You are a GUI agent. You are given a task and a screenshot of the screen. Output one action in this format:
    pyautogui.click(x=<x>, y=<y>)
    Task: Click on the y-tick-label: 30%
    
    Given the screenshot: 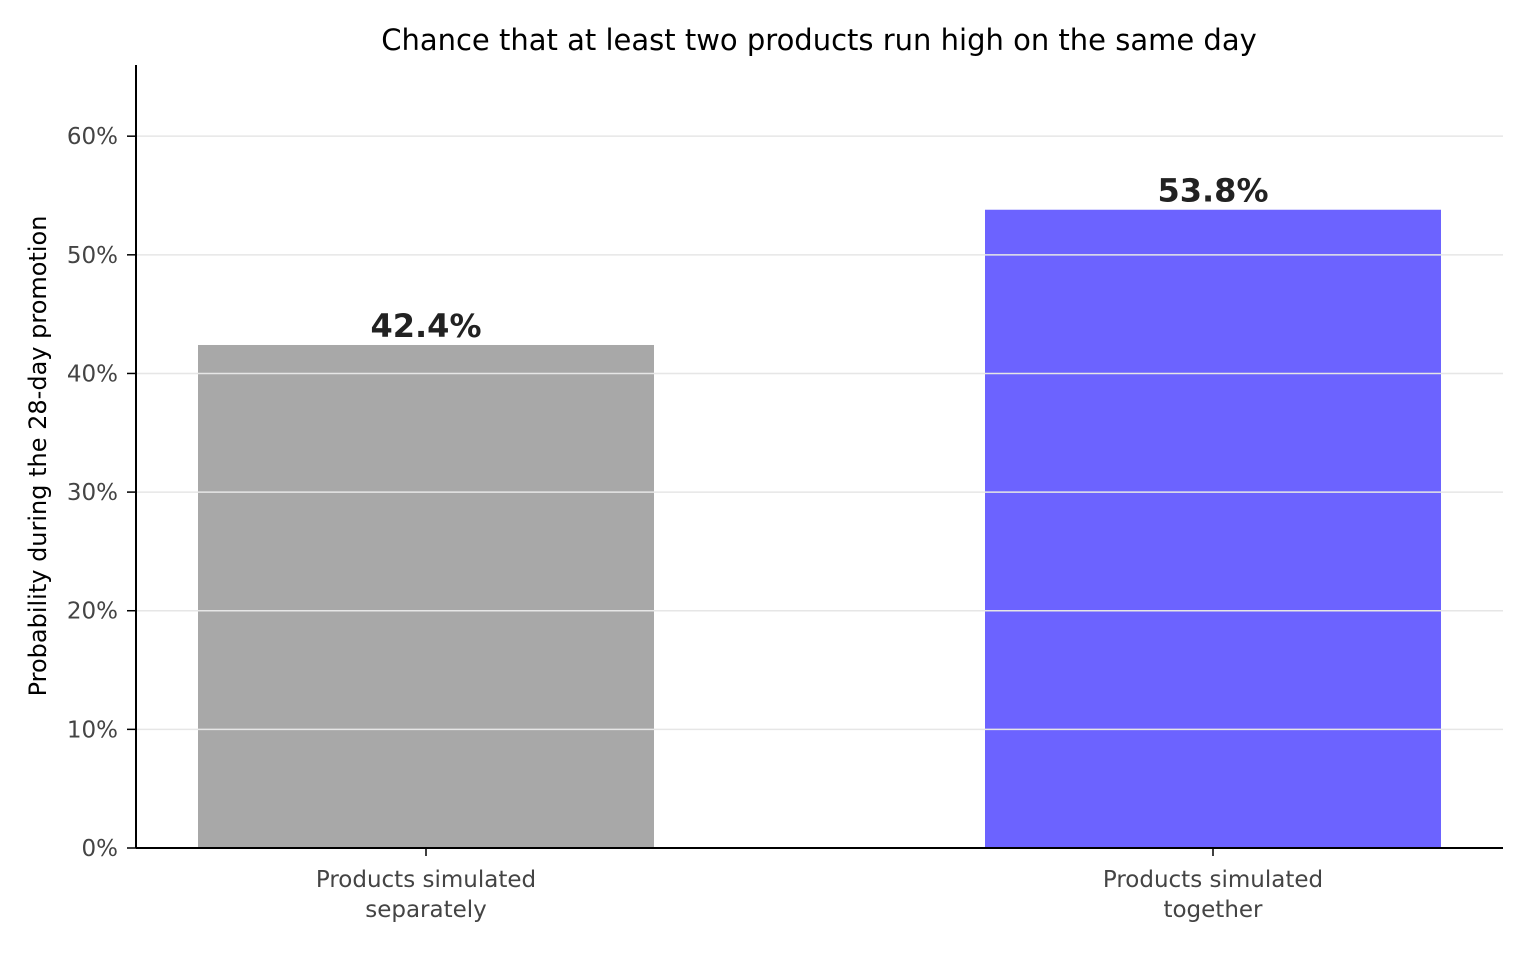 What is the action you would take?
    pyautogui.click(x=92, y=493)
    